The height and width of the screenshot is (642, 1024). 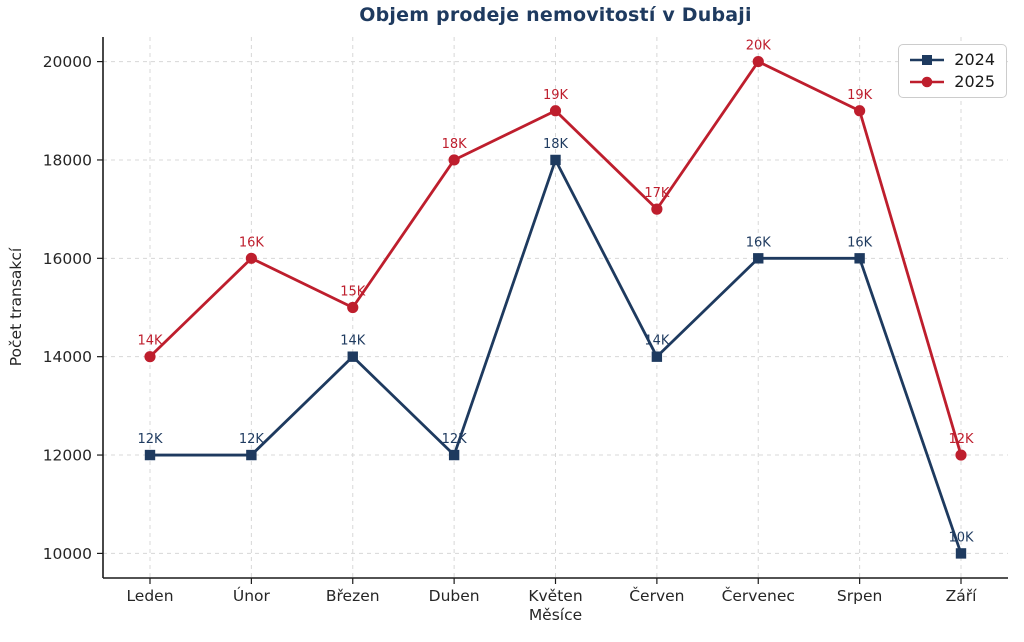 What do you see at coordinates (961, 537) in the screenshot?
I see `series-2024-point-label: 10K` at bounding box center [961, 537].